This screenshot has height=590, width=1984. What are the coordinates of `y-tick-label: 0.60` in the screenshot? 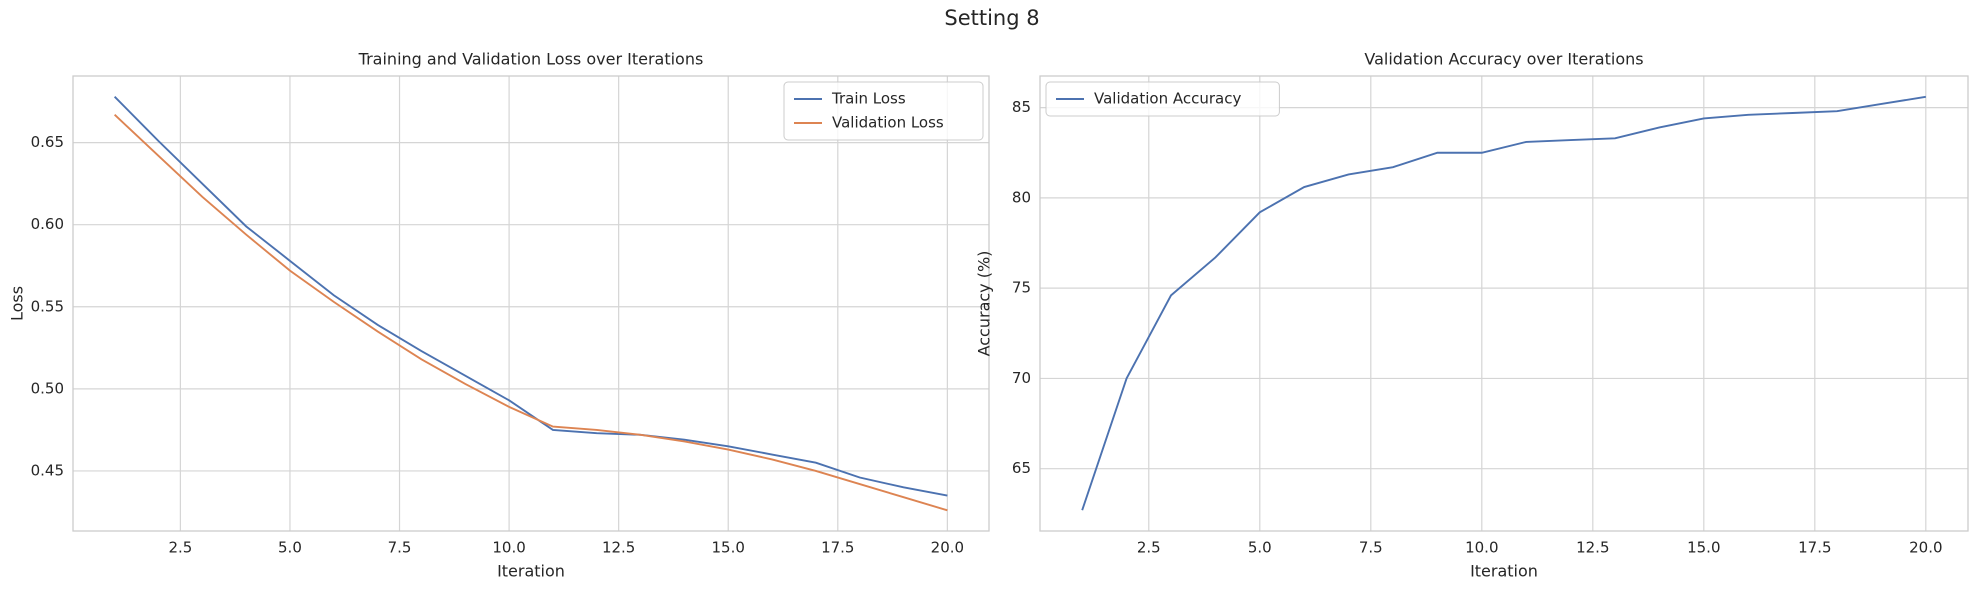 It's located at (47, 224).